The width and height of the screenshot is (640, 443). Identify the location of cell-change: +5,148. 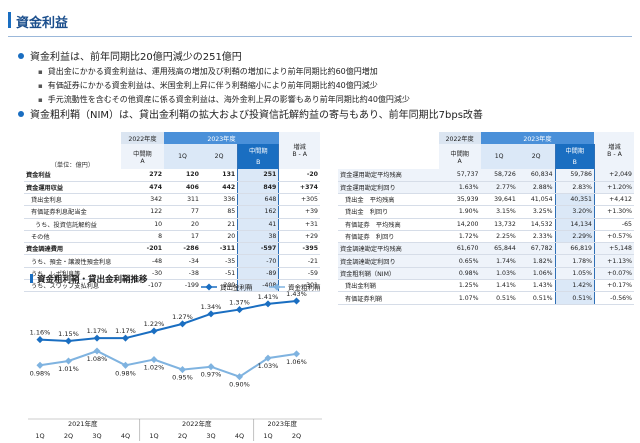
(614, 249).